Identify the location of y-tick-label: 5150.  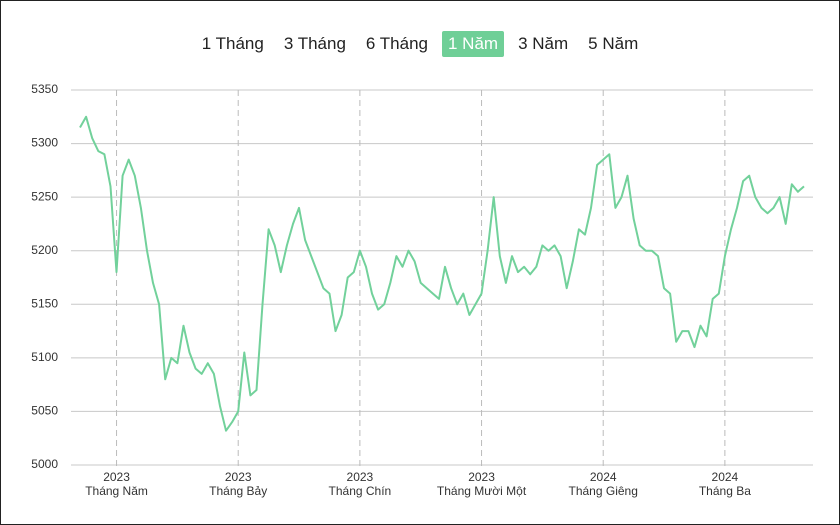
(44, 303).